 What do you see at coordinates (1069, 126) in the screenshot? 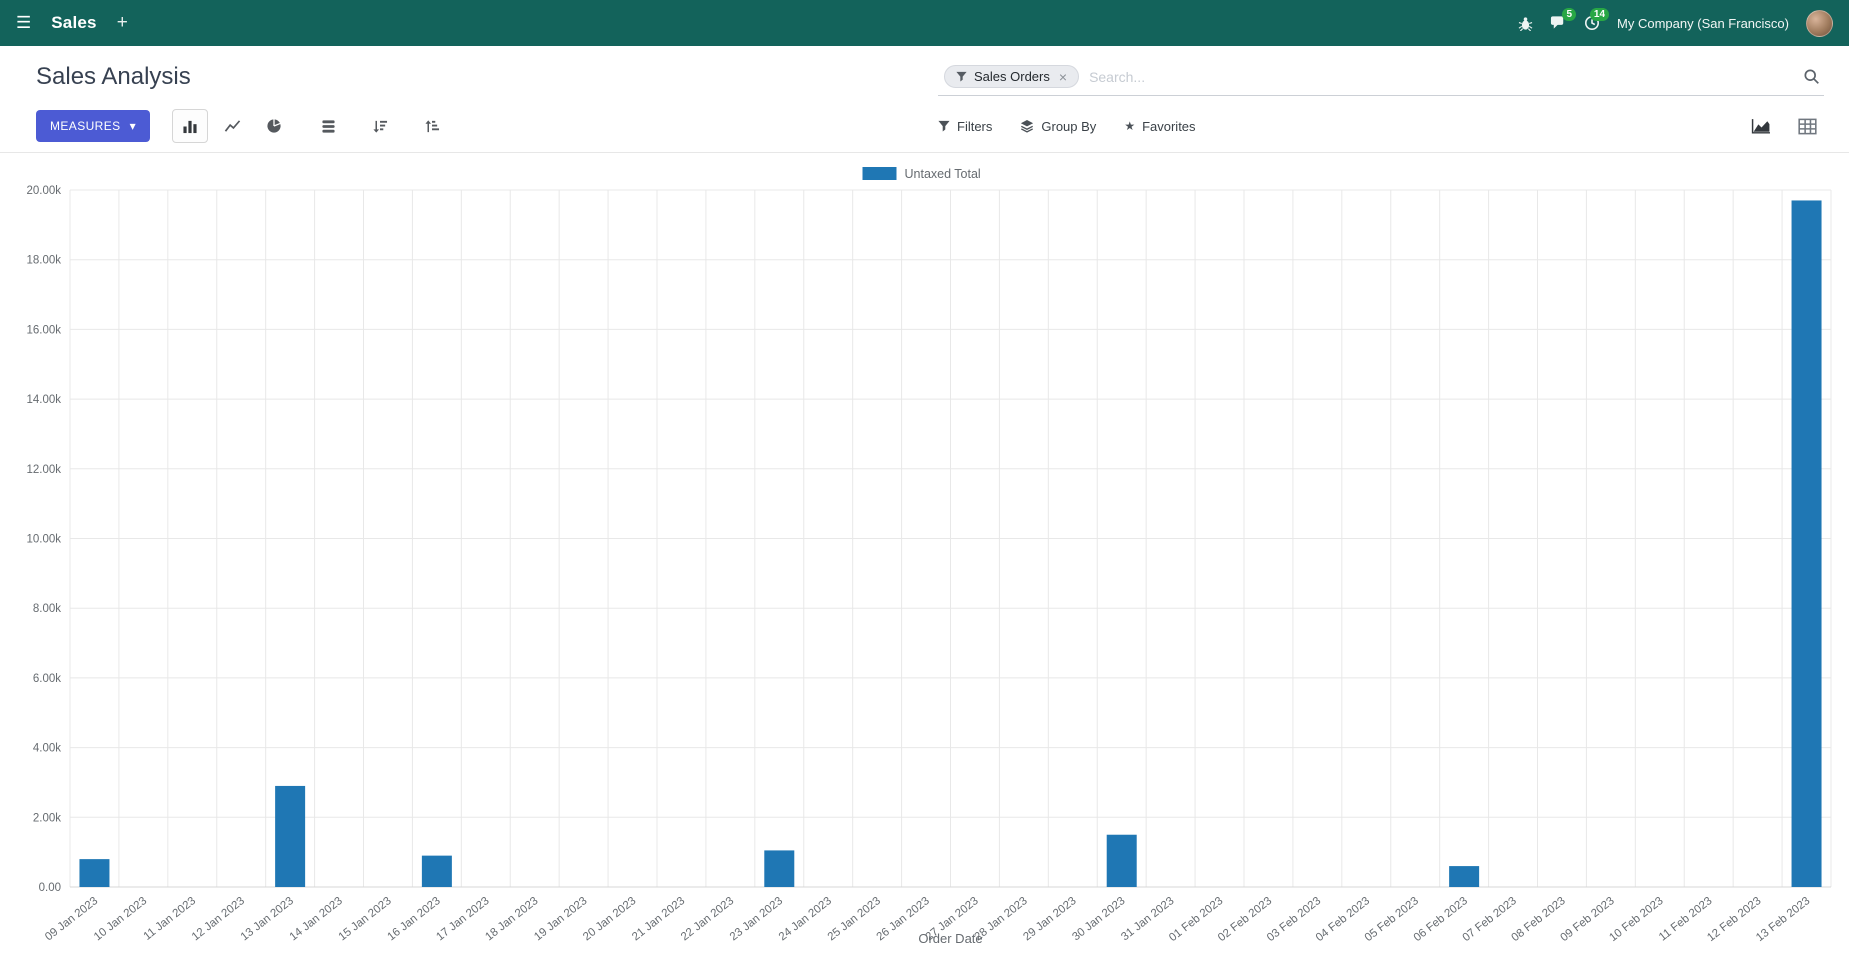
I see `groupby-label: Group By` at bounding box center [1069, 126].